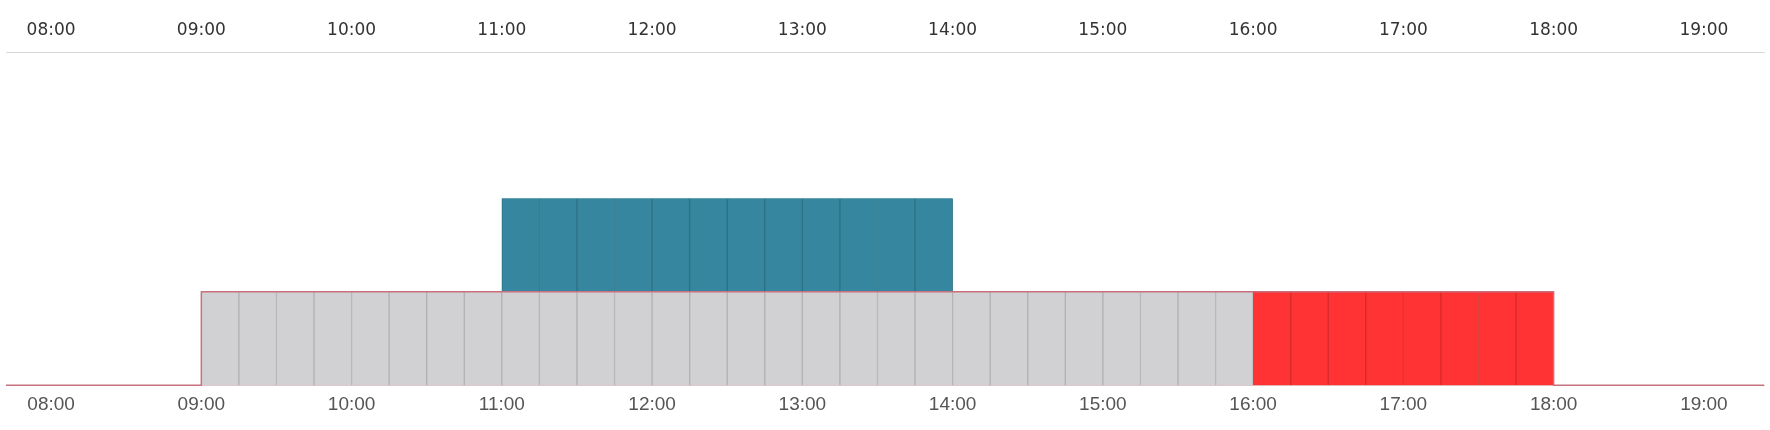  I want to click on x2-tick-label: 16:00, so click(1253, 403).